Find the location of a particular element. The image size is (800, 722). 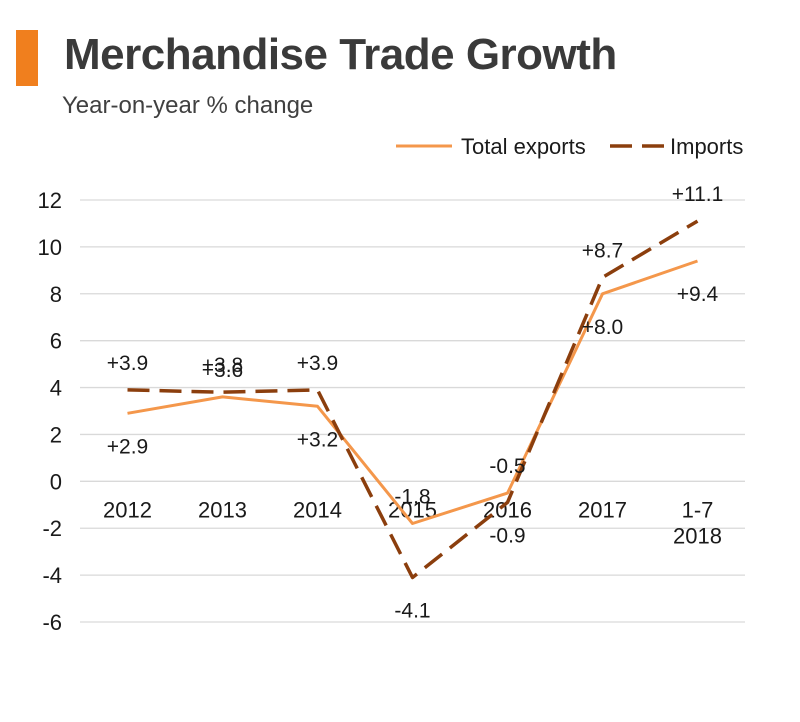

y-tick-label: 2 is located at coordinates (56, 434).